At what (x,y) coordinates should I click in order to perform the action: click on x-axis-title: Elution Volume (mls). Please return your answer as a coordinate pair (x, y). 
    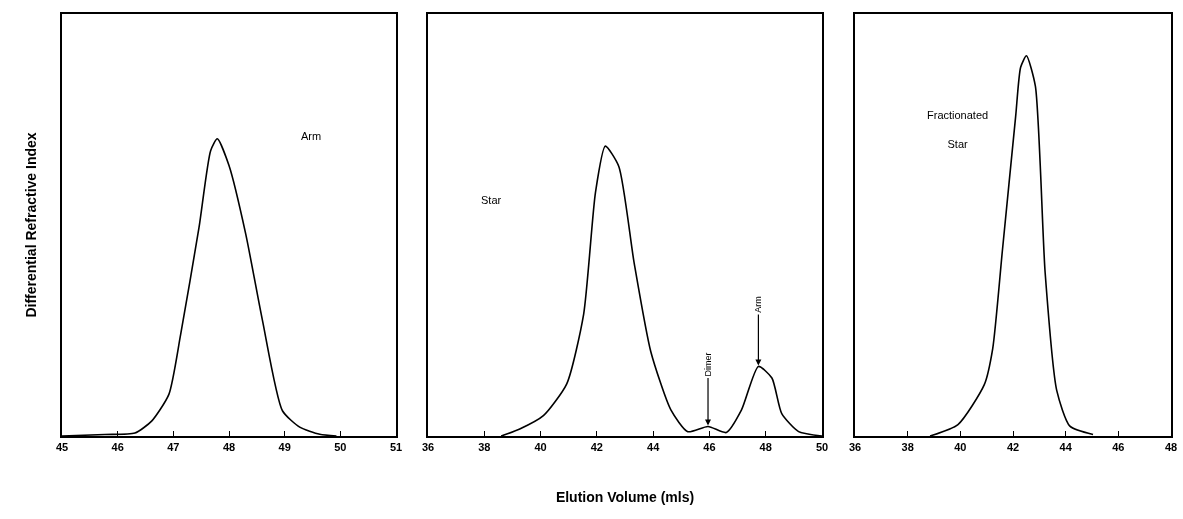
    Looking at the image, I should click on (625, 497).